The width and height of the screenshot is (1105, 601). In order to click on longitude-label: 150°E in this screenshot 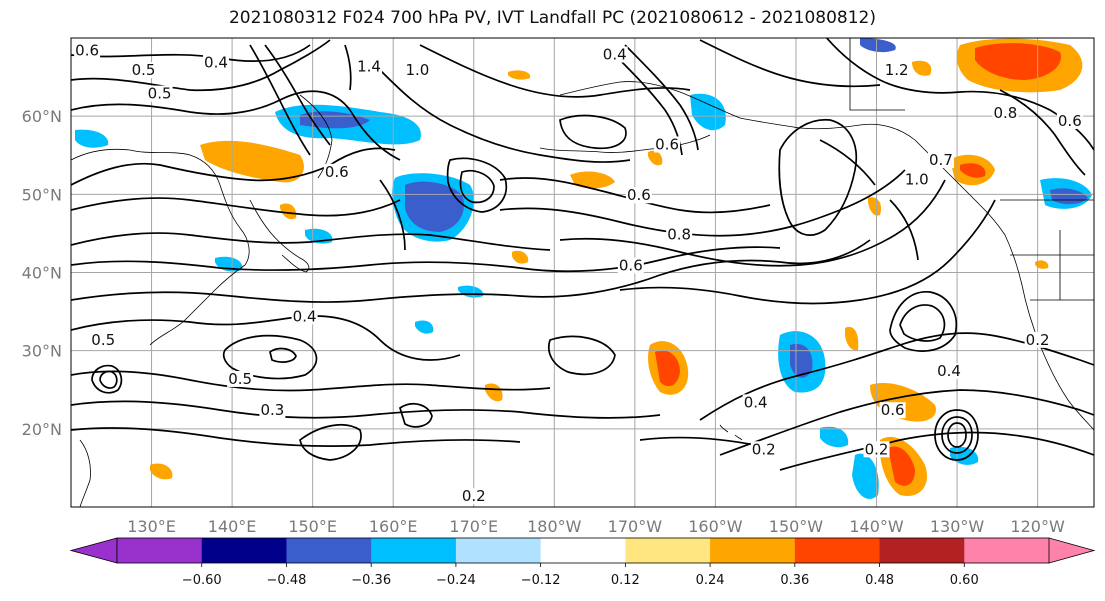, I will do `click(312, 526)`.